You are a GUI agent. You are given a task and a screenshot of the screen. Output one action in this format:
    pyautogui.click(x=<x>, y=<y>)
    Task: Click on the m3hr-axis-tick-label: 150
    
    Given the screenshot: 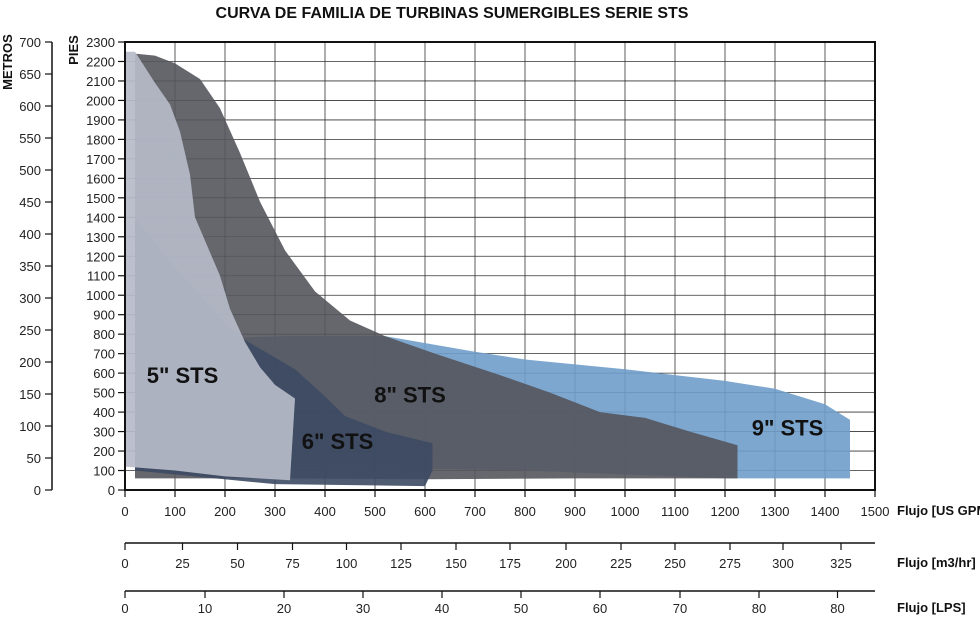 What is the action you would take?
    pyautogui.click(x=456, y=563)
    